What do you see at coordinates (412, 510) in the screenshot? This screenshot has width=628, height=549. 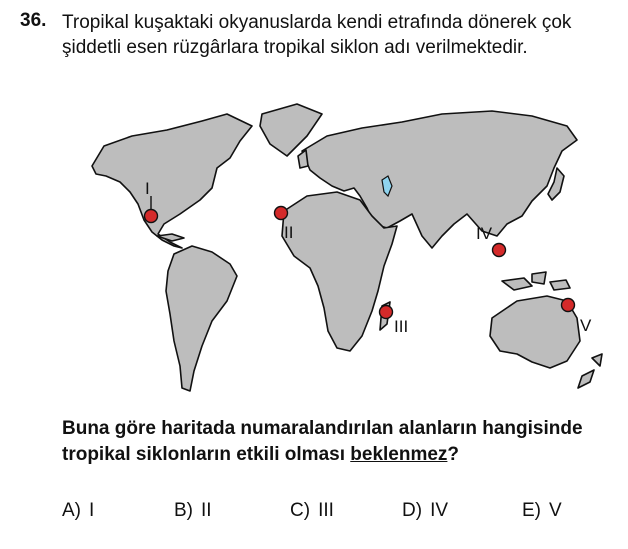 I see `option-d-letter: D)` at bounding box center [412, 510].